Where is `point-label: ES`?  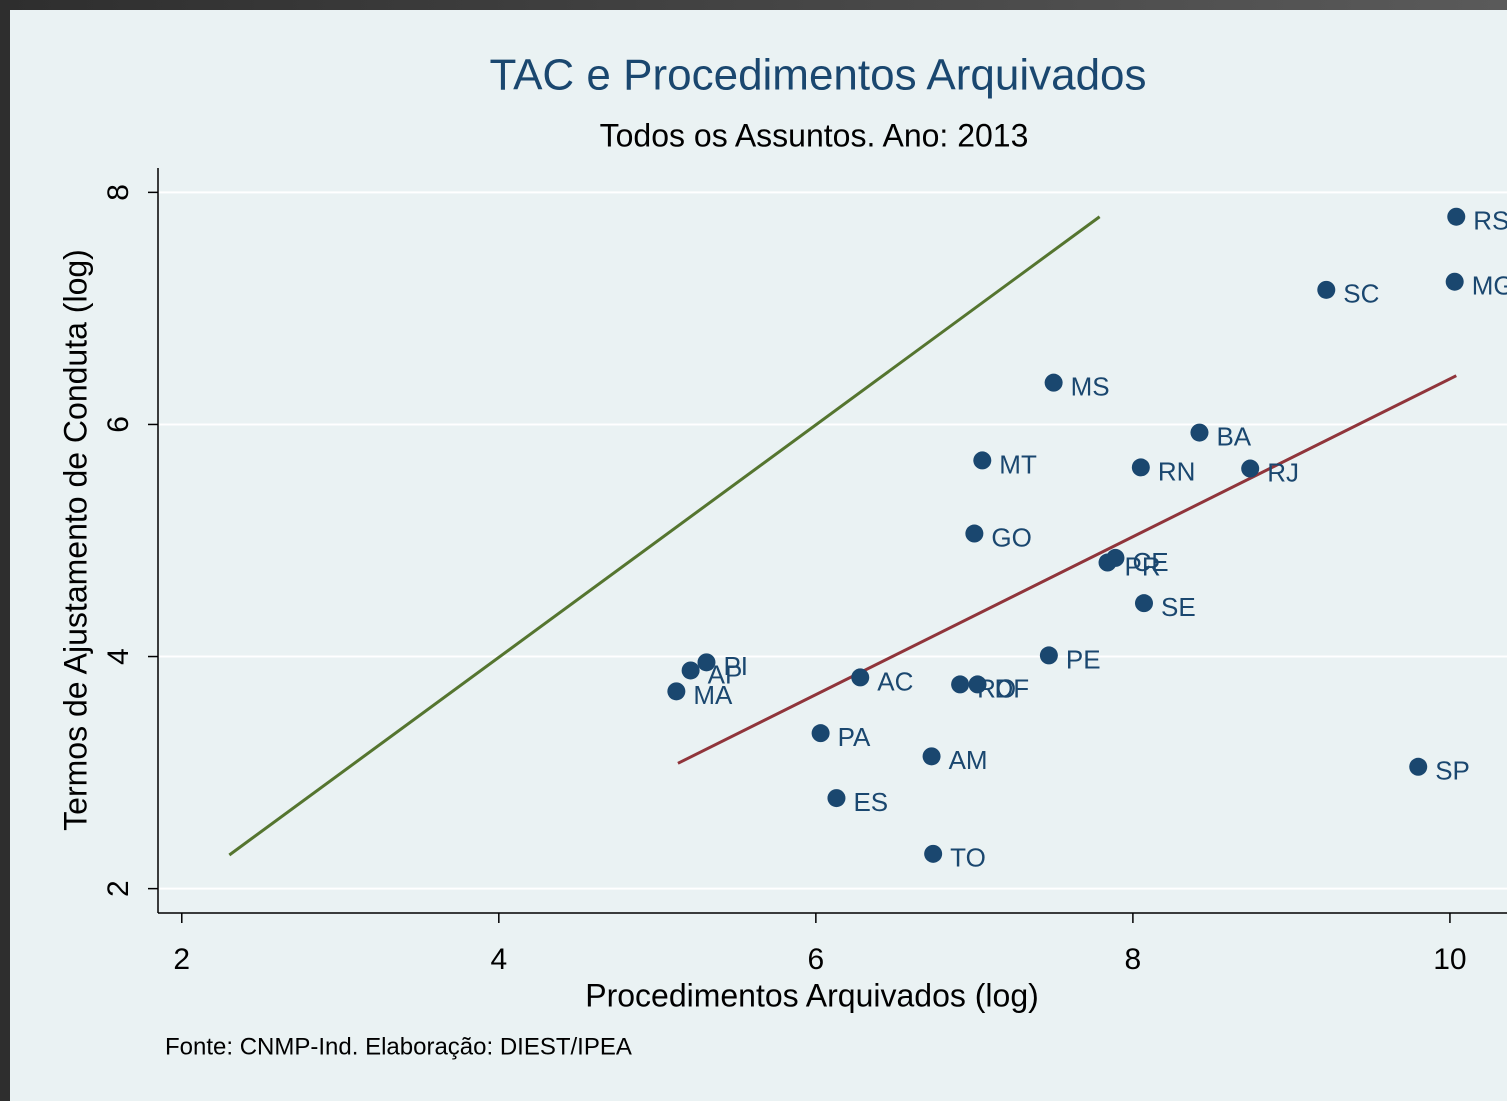 point-label: ES is located at coordinates (870, 802).